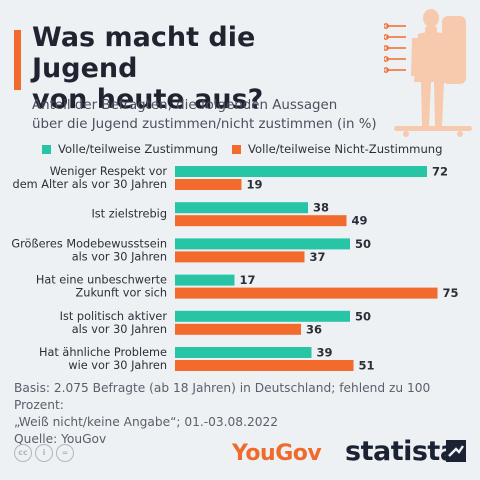 This screenshot has width=480, height=480. I want to click on data-label: 38, so click(321, 208).